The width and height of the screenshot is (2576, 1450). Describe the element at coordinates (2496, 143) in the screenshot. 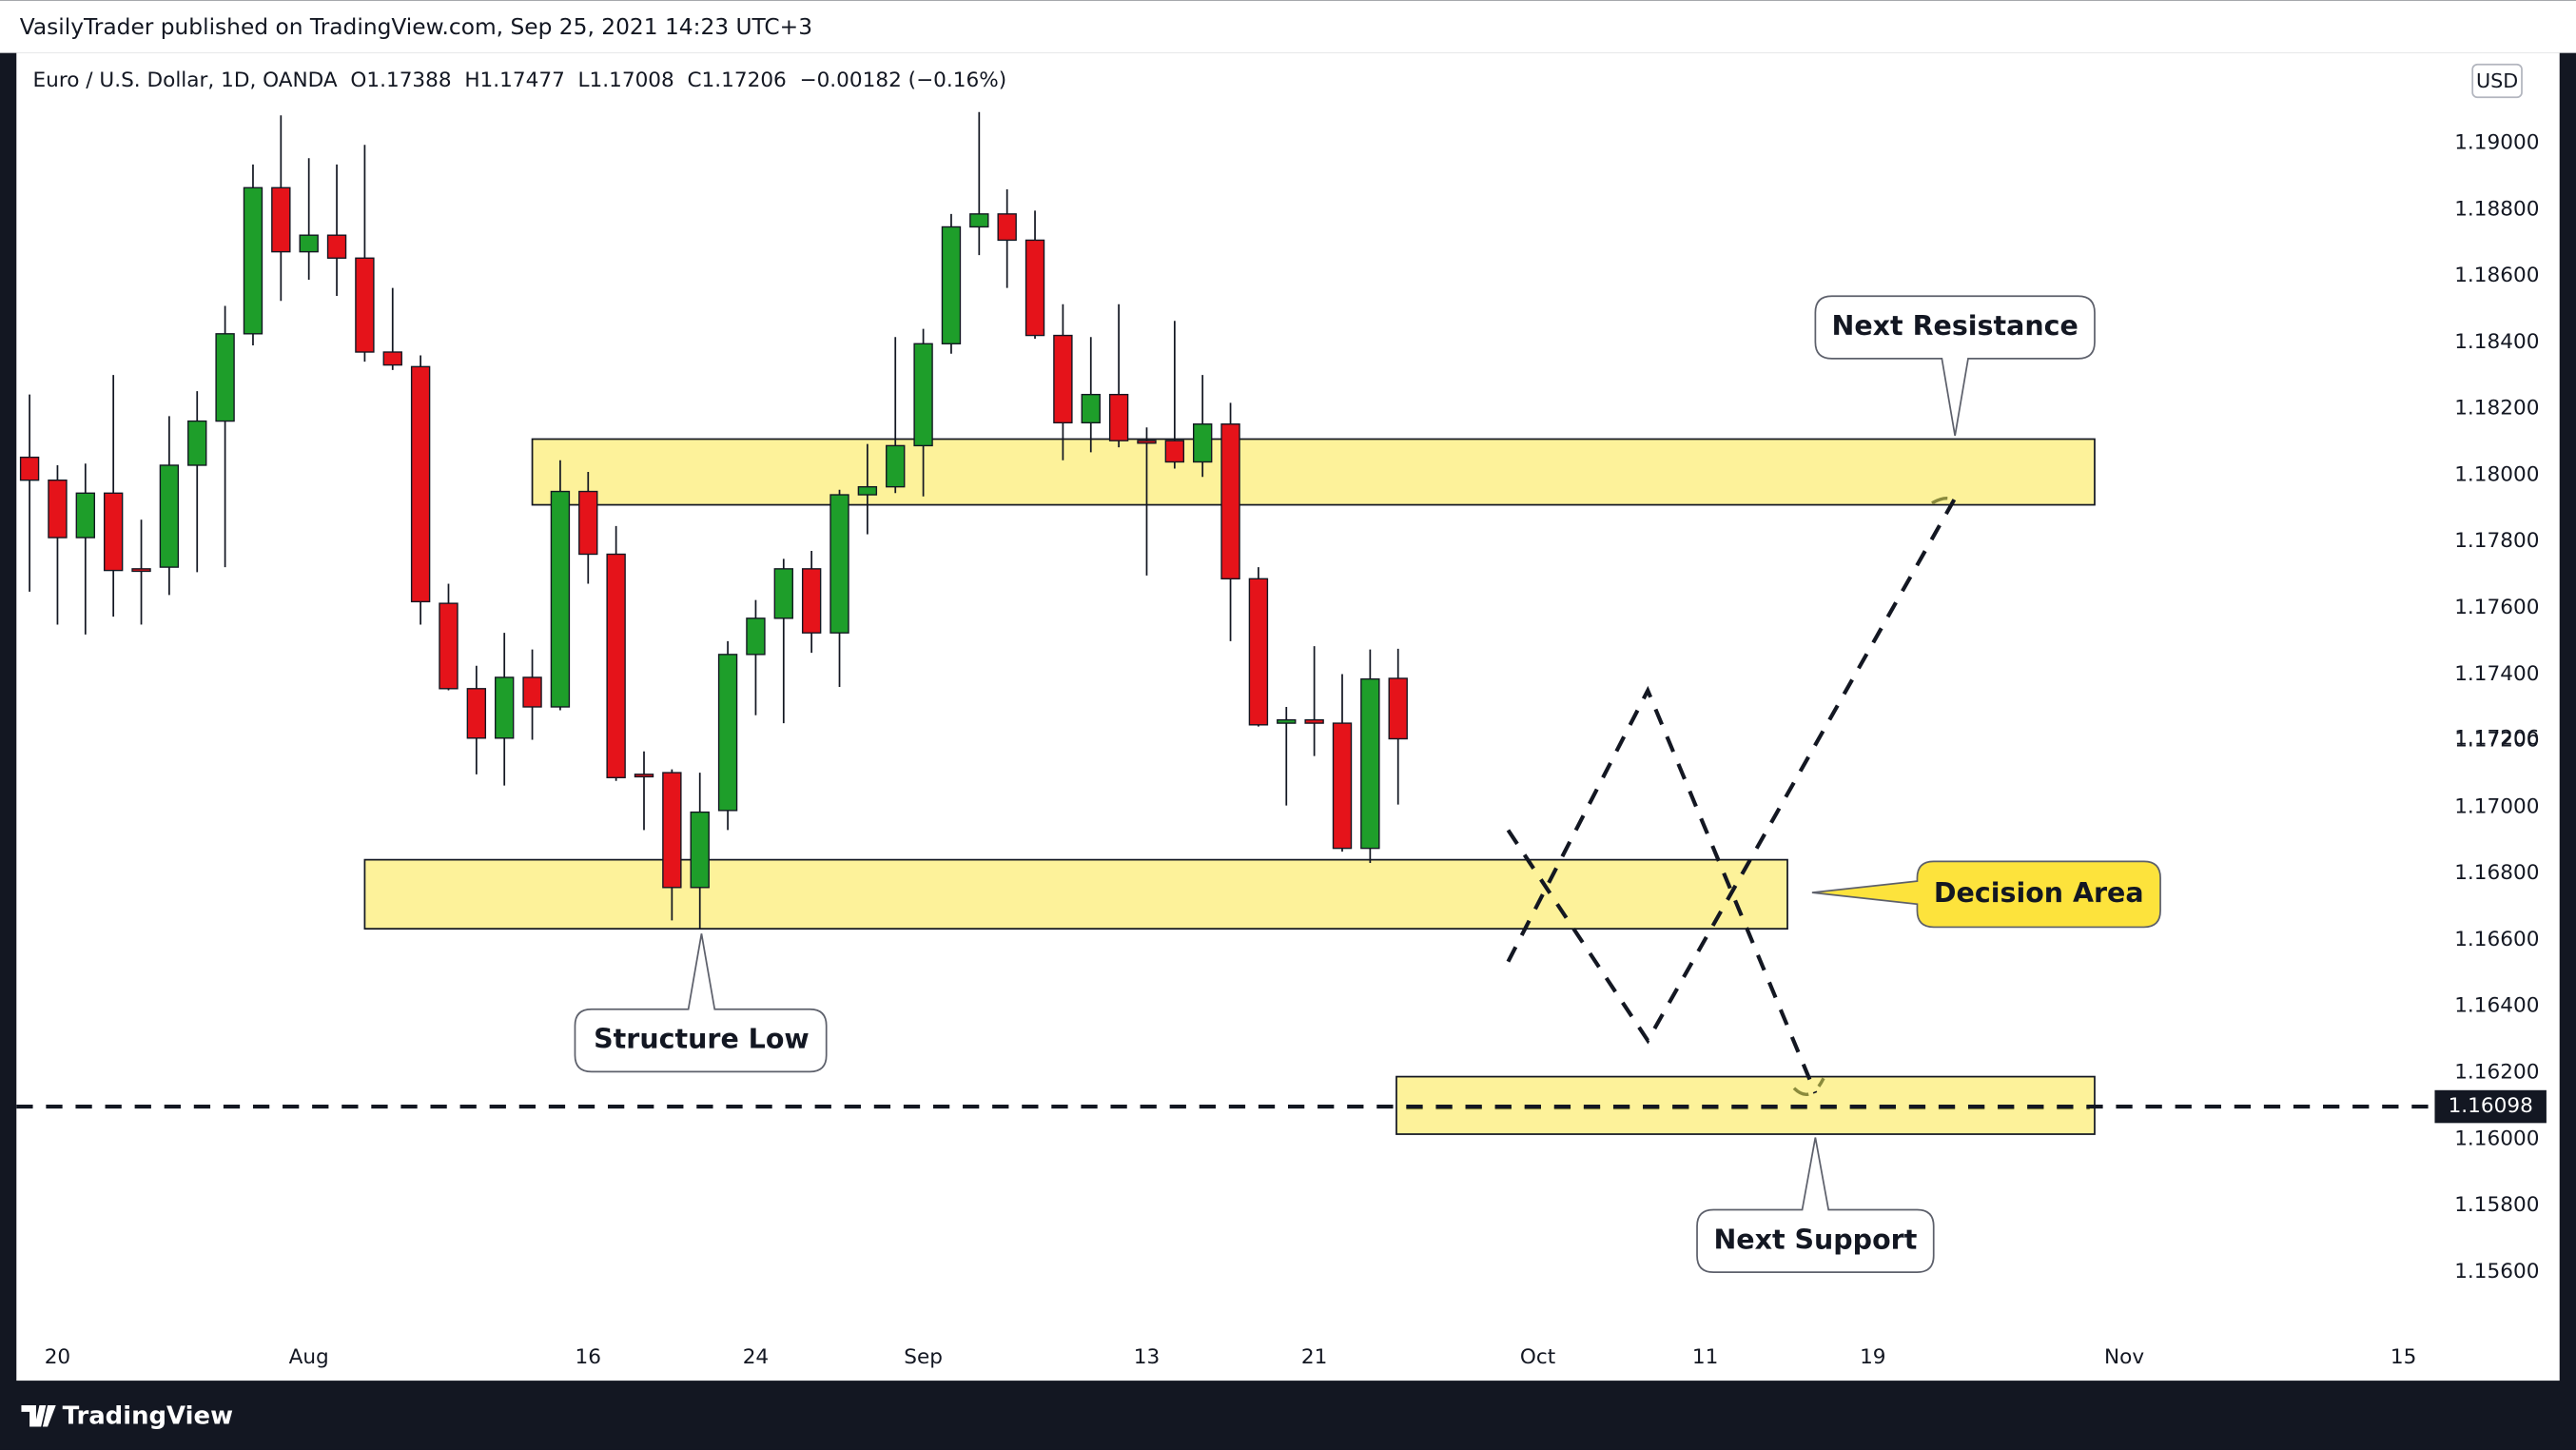

I see `y-tick-label: 1.19000` at that location.